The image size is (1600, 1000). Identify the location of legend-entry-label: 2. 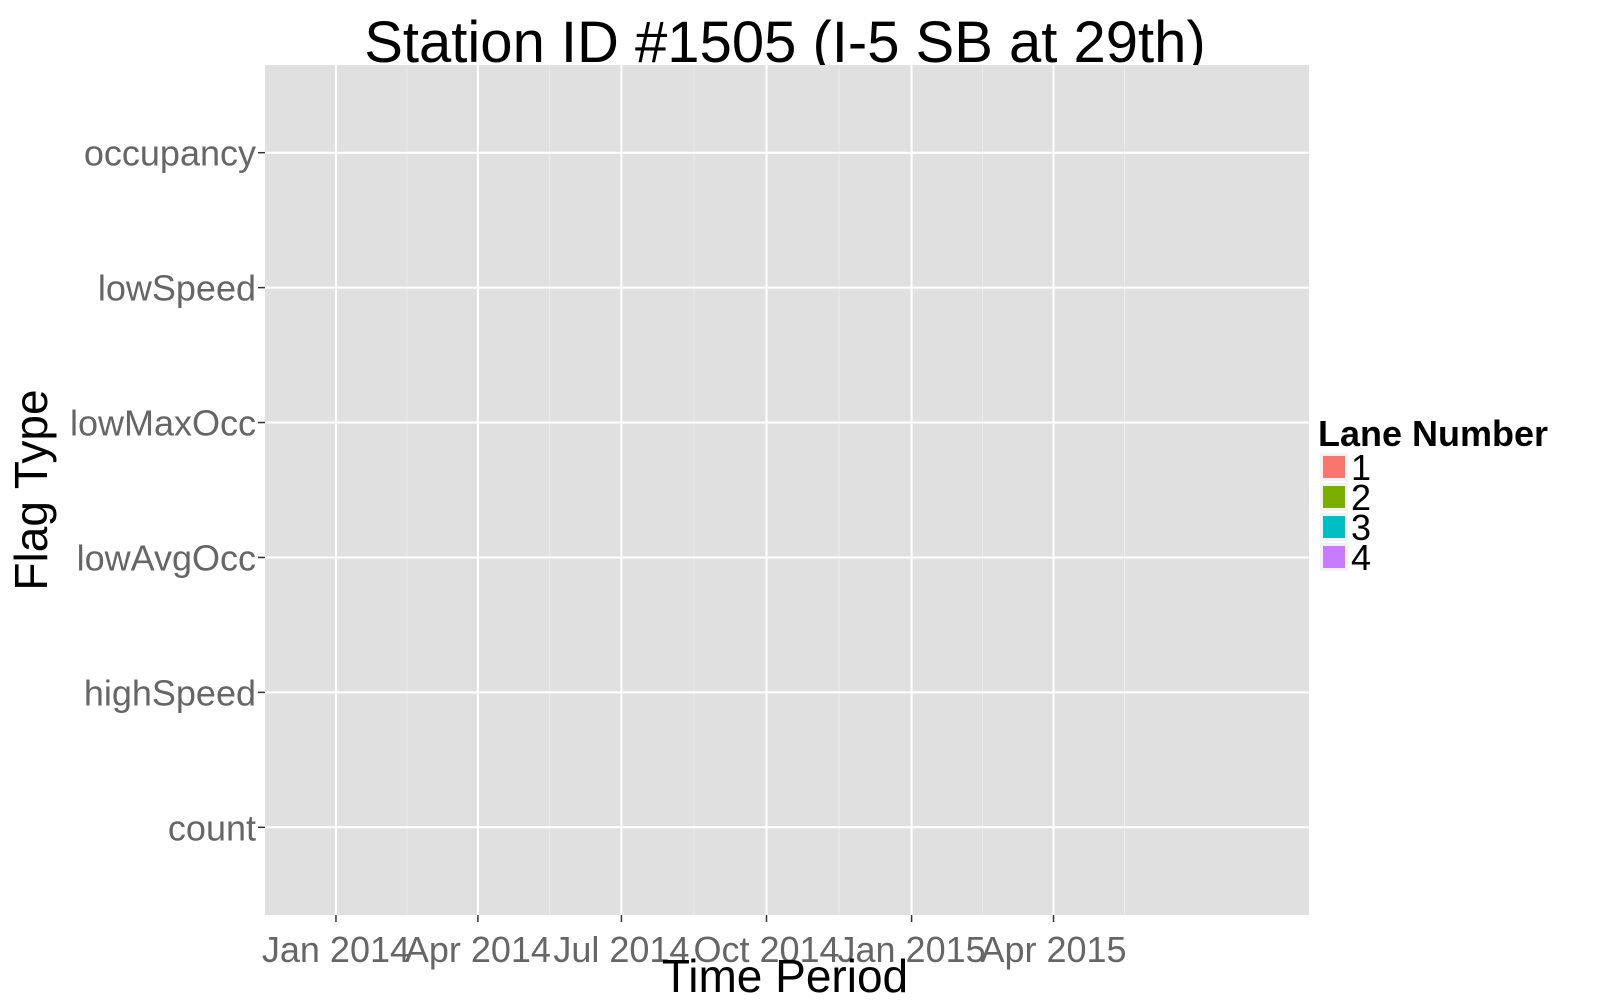
(1361, 497).